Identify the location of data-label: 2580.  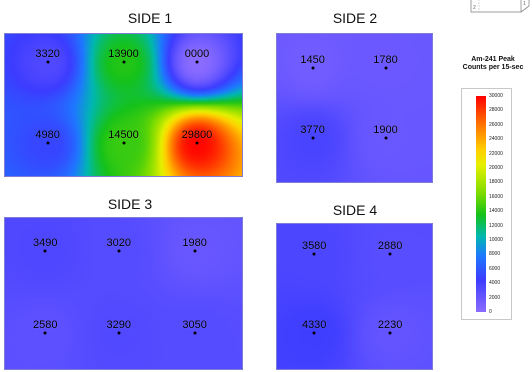
(45, 324).